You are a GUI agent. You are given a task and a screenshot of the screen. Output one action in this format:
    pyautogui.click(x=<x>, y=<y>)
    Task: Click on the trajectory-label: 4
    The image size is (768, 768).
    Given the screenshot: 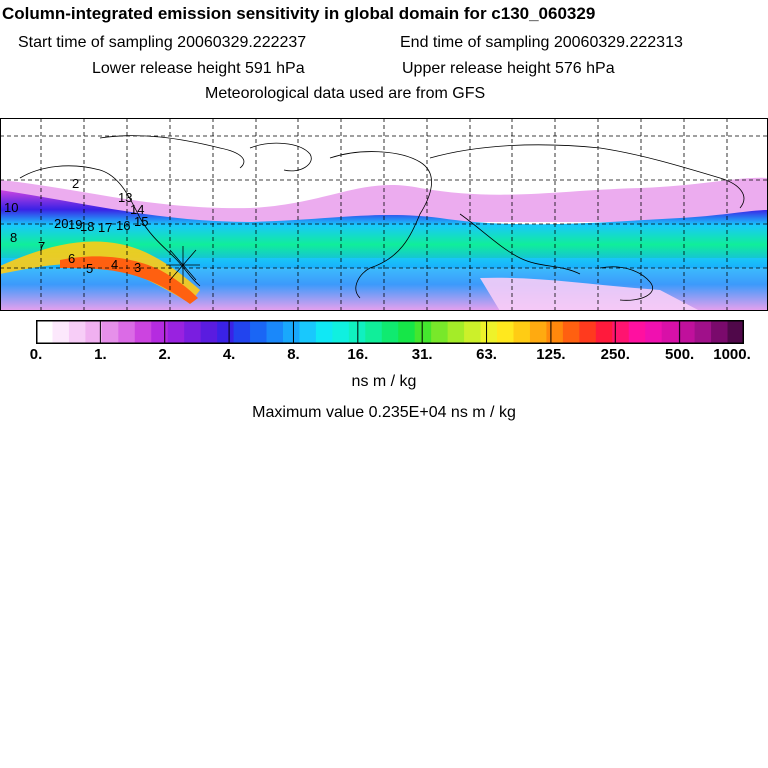 What is the action you would take?
    pyautogui.click(x=114, y=264)
    